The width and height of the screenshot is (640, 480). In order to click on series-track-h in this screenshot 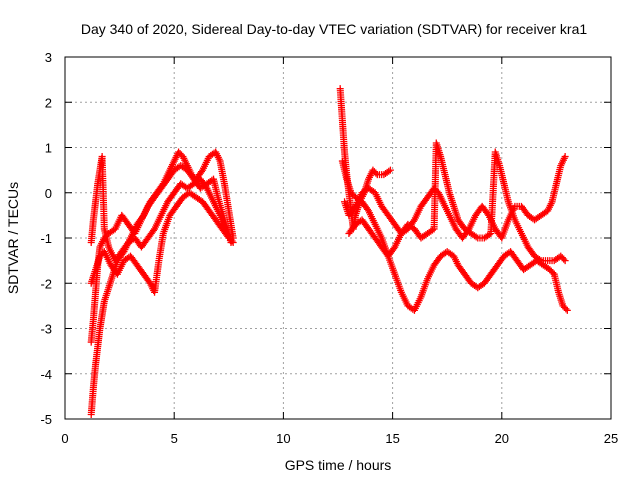, I will do `click(457, 202)`.